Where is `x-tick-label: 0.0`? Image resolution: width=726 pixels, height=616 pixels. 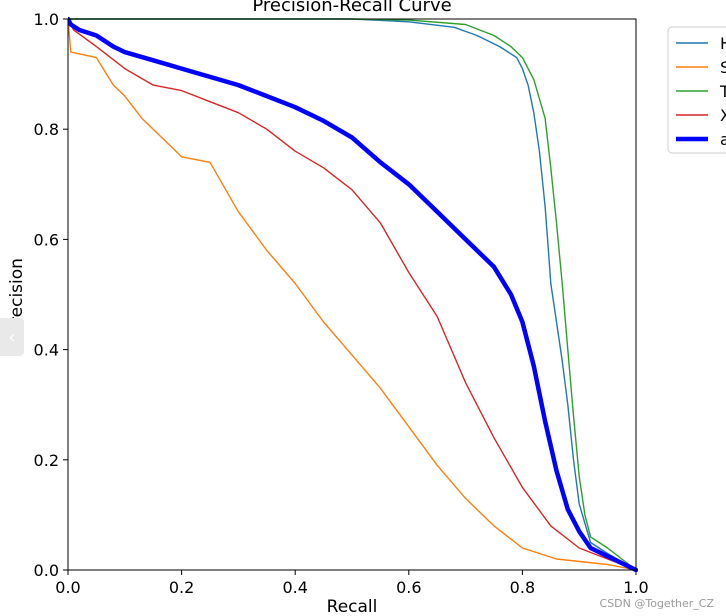 x-tick-label: 0.0 is located at coordinates (67, 587).